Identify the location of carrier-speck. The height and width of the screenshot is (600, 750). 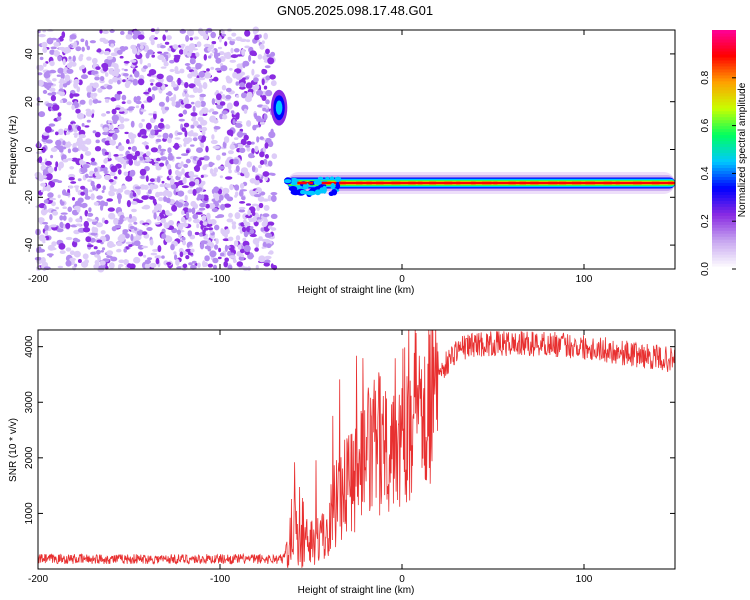
(338, 185).